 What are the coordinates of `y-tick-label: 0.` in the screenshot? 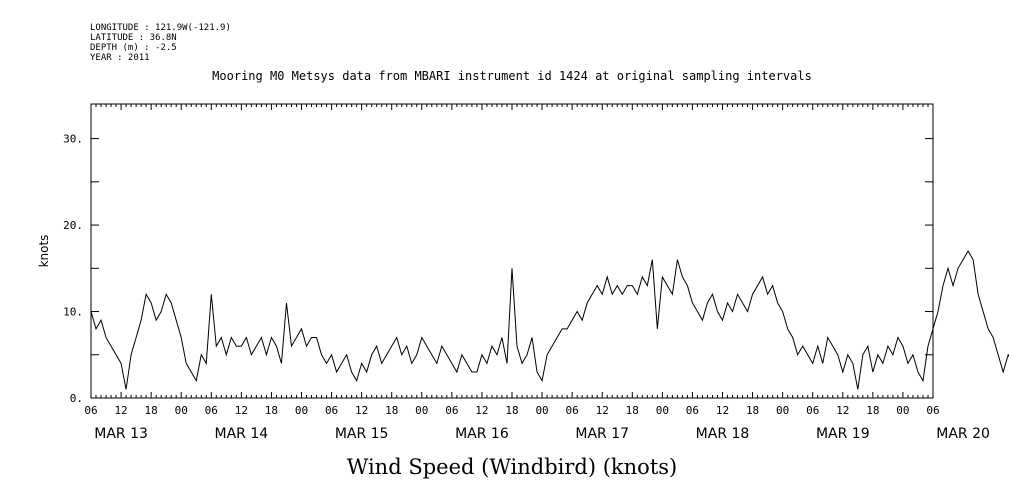 It's located at (76, 398).